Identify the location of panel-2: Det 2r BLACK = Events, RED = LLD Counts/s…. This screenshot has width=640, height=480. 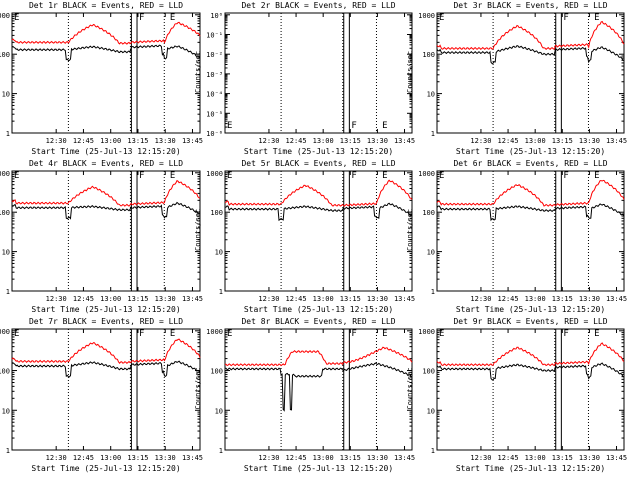
(304, 78).